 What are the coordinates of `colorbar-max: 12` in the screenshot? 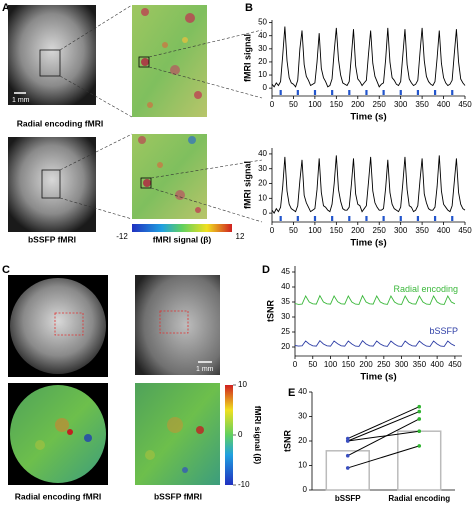 It's located at (240, 236).